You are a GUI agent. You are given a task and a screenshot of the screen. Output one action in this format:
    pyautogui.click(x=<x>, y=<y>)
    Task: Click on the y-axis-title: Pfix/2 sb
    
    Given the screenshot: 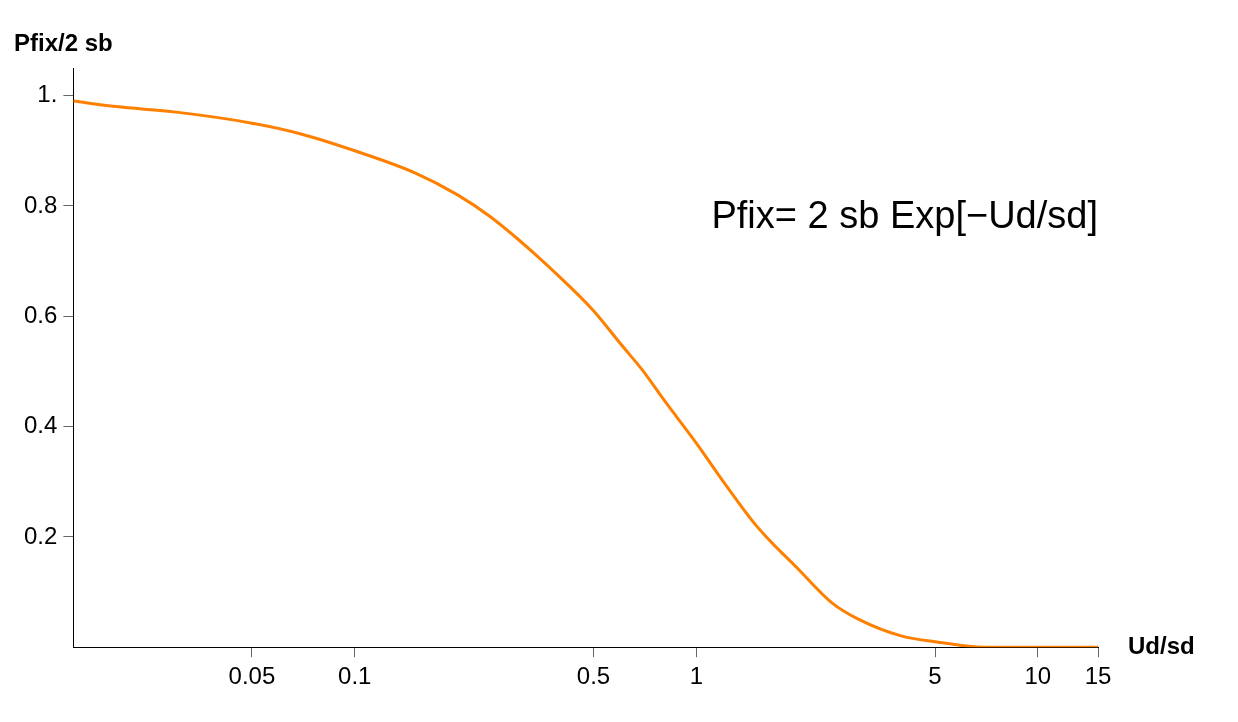 What is the action you would take?
    pyautogui.click(x=63, y=42)
    